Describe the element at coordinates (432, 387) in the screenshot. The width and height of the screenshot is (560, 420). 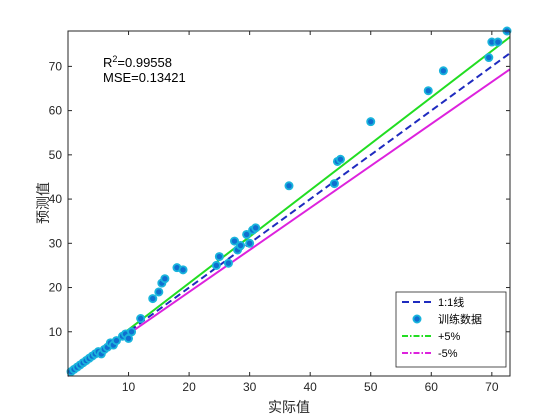
I see `x-tick-label: 60` at that location.